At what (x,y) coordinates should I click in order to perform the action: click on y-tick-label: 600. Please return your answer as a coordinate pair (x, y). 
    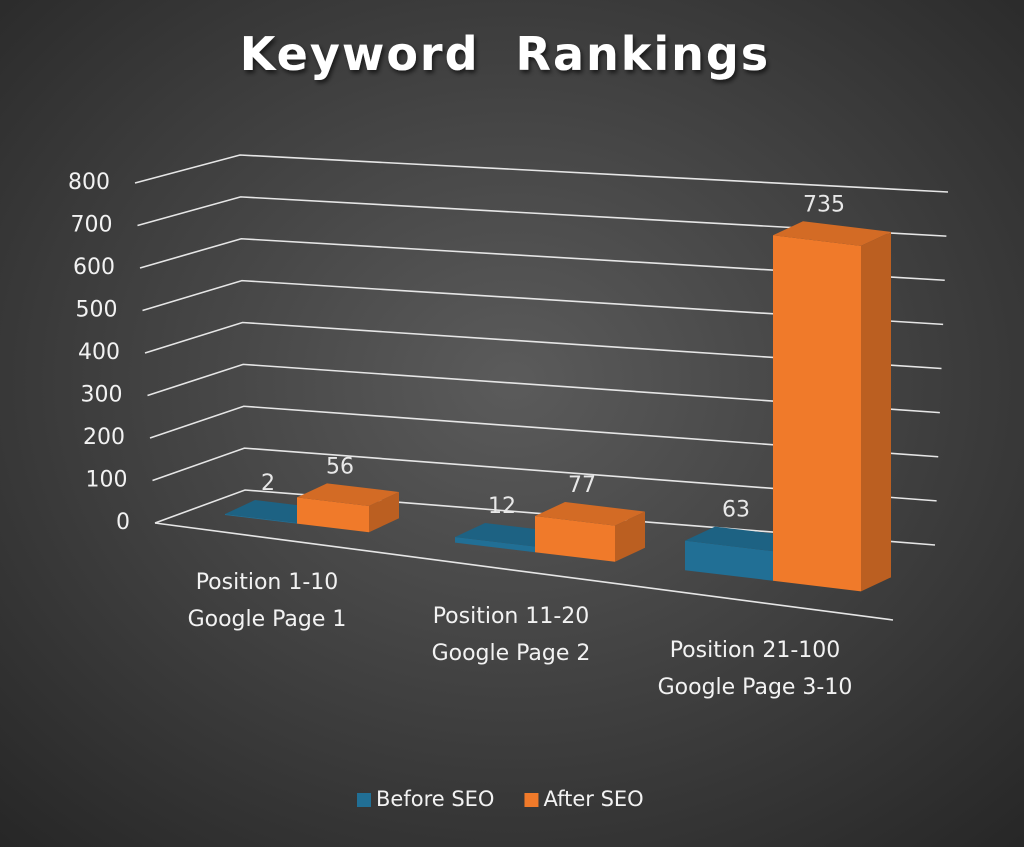
    Looking at the image, I should click on (94, 267).